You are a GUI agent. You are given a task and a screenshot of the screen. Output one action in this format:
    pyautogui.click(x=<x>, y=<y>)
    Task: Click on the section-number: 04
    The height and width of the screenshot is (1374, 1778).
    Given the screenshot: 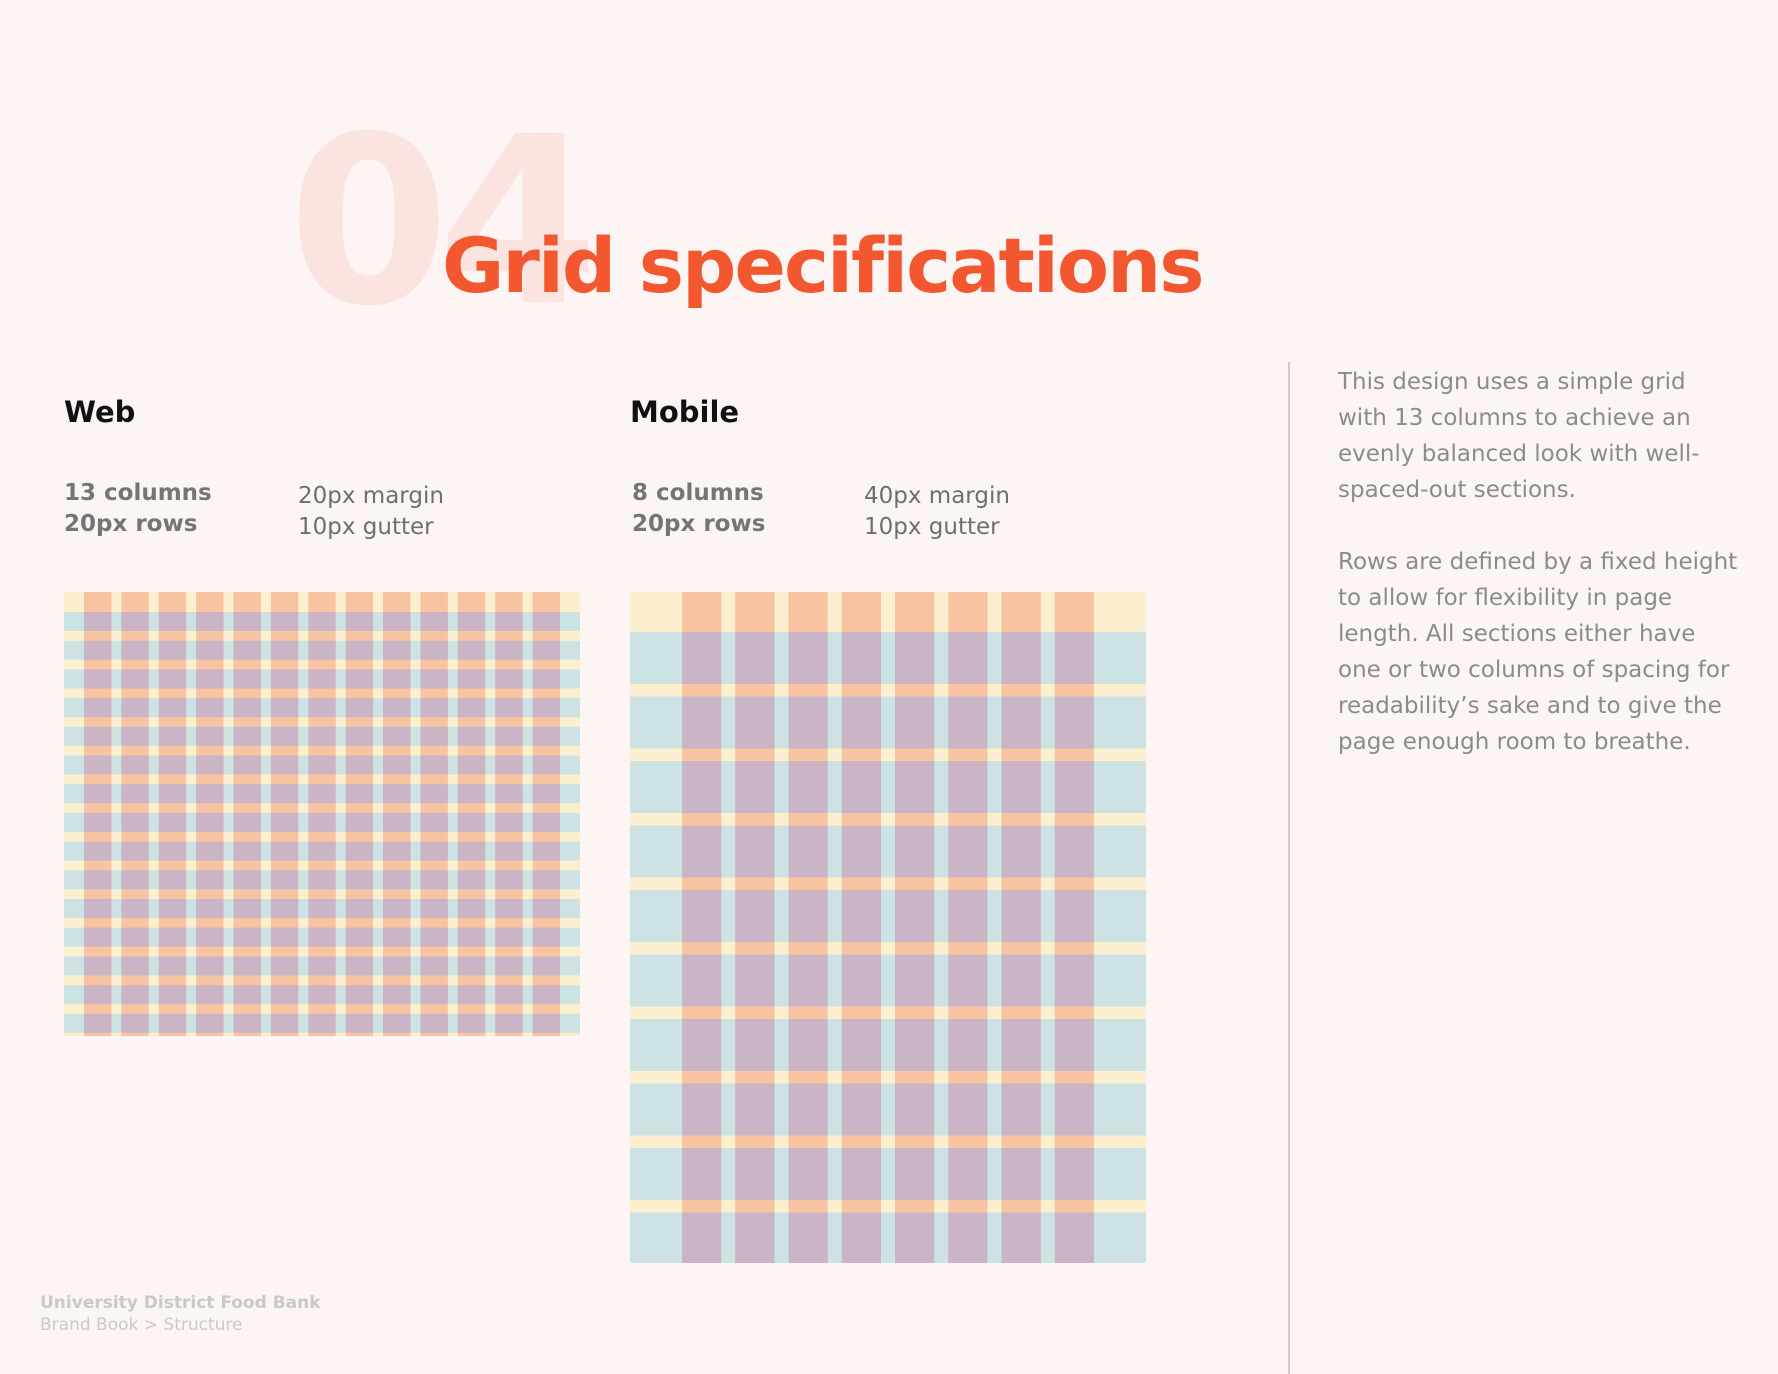 What is the action you would take?
    pyautogui.click(x=443, y=222)
    